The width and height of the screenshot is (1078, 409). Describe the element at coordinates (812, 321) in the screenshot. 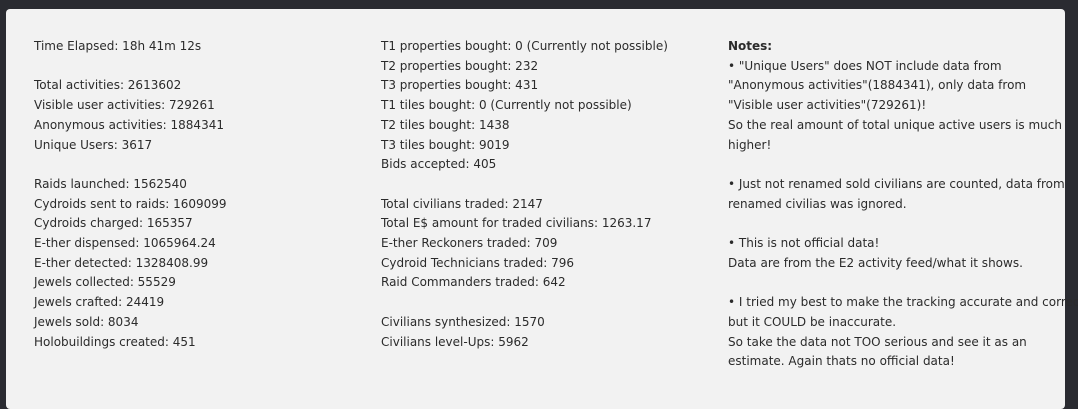

I see `note-line: but it COULD be inaccurate.` at that location.